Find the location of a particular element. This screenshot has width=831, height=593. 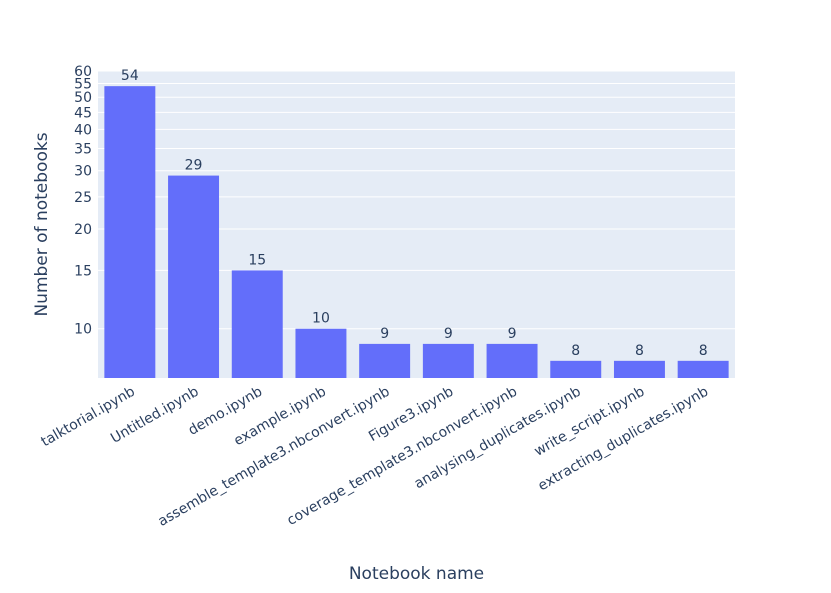

bar-value-label: 54 is located at coordinates (130, 76).